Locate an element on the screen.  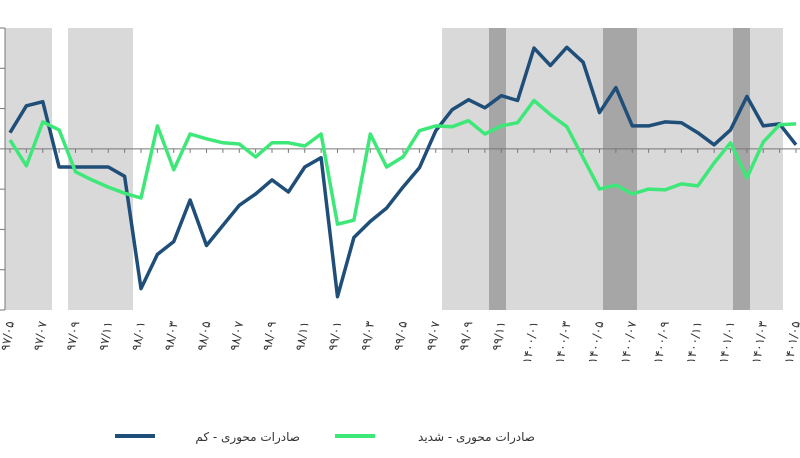
x-tick-label: ۱۴۰۰/۰۷ is located at coordinates (628, 342).